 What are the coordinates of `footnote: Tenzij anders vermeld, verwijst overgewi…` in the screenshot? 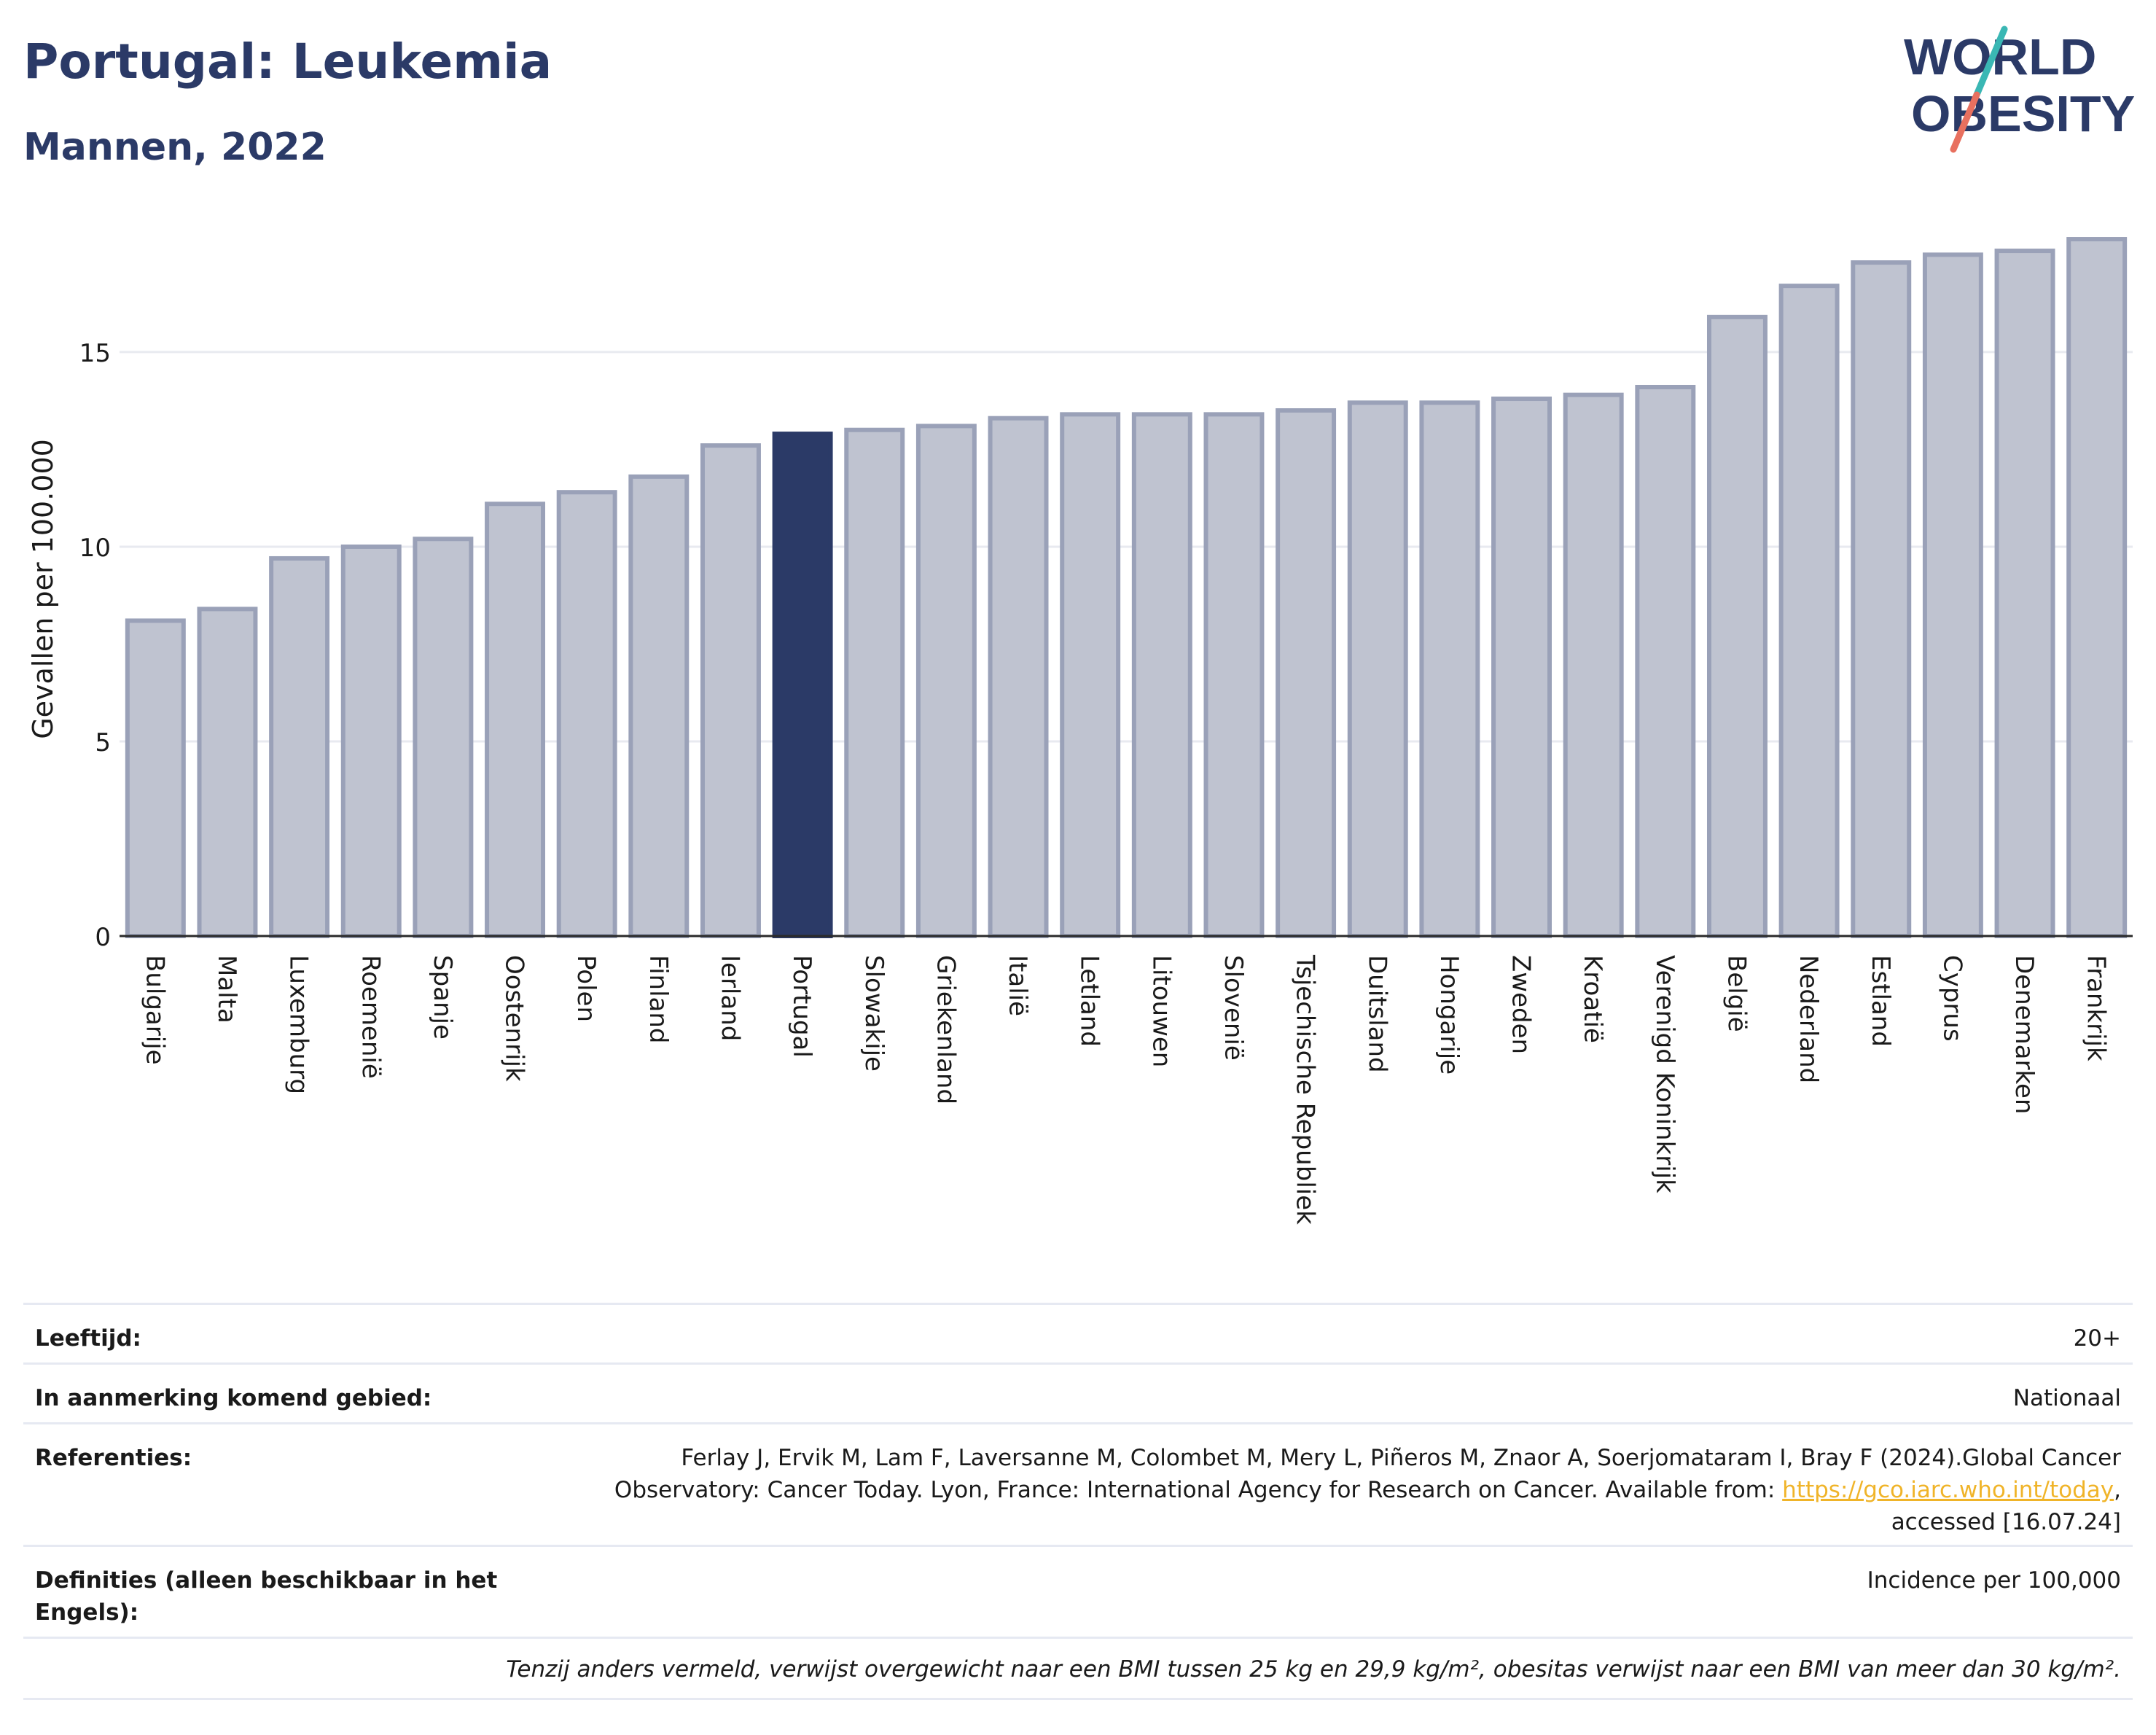 It's located at (1313, 1670).